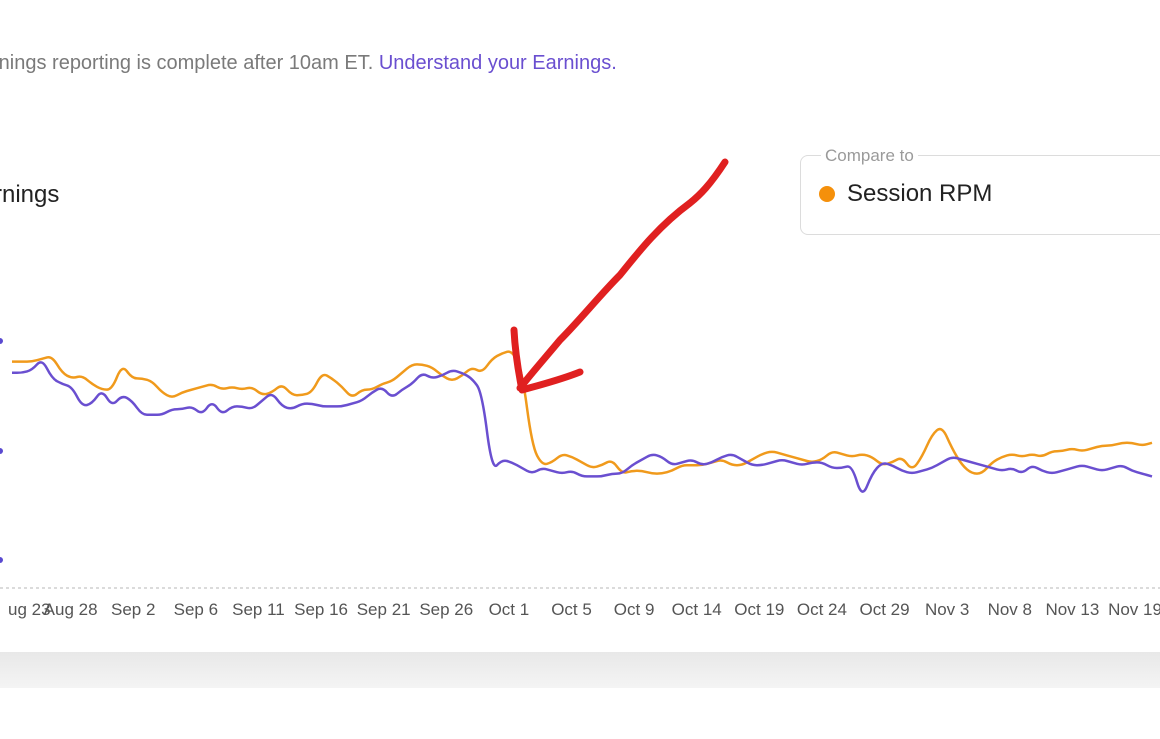  I want to click on x-tick-label: Nov 13, so click(1072, 609).